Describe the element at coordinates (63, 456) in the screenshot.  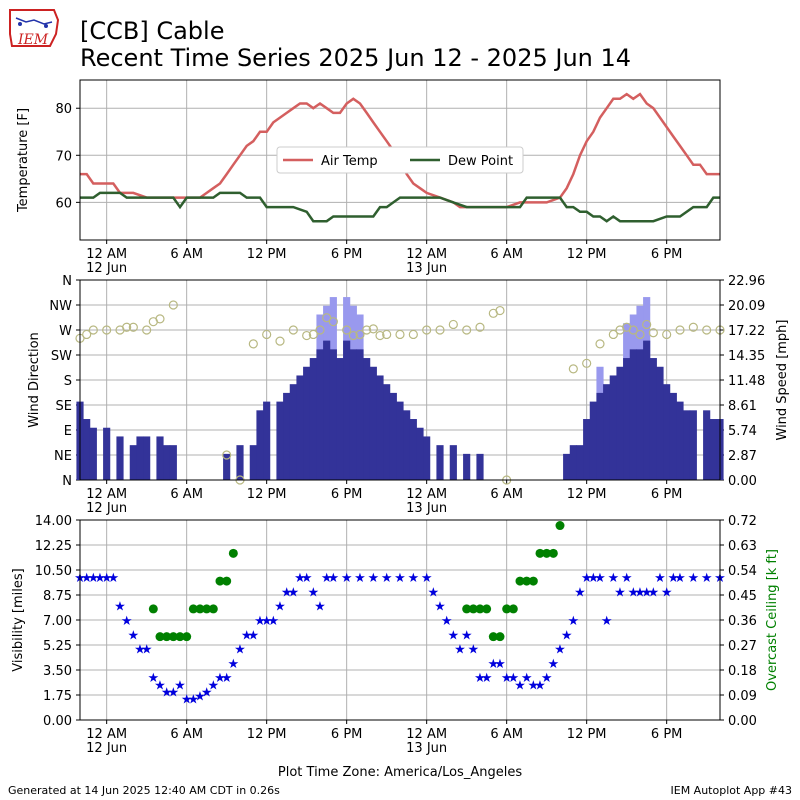
I see `direction-tick-label: NE` at that location.